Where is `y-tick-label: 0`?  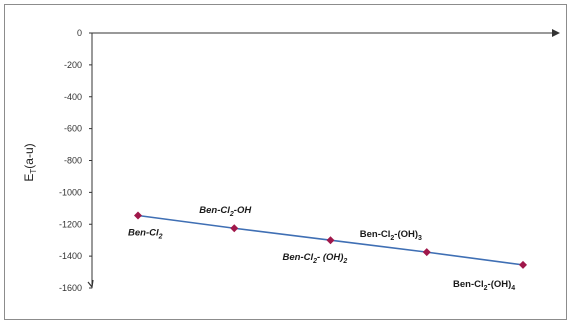
y-tick-label: 0 is located at coordinates (79, 33).